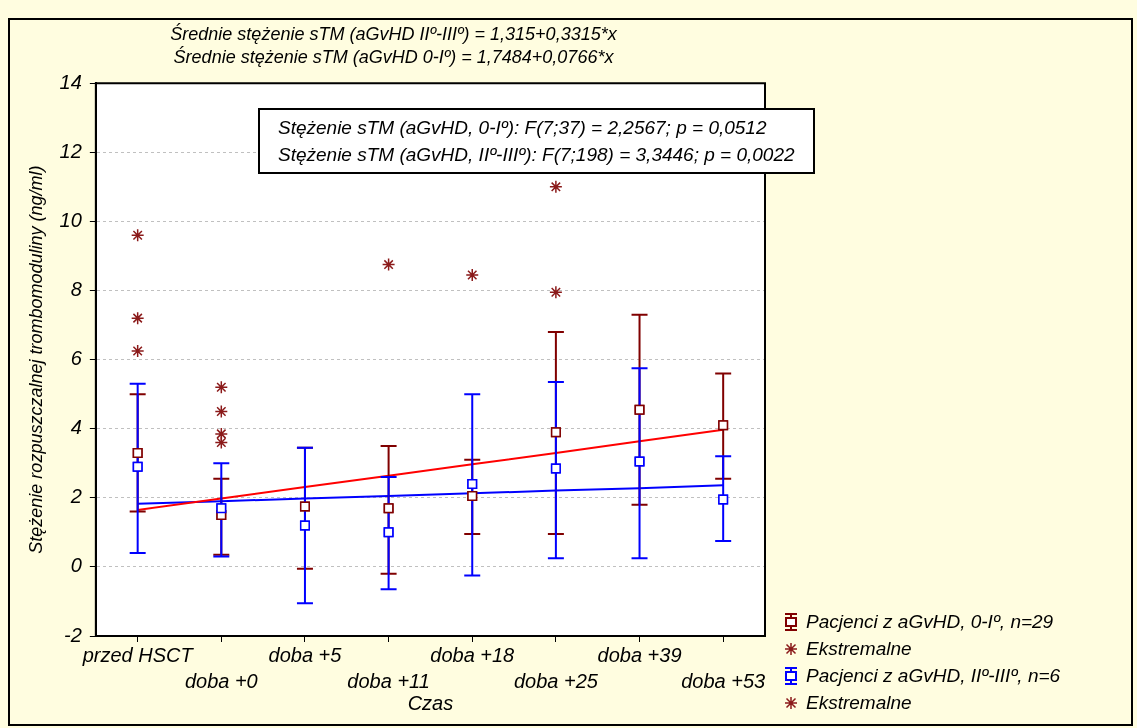 The image size is (1137, 728). I want to click on annotation: Stężenie sTM (aGvHD, IIº-IIIº): F(7;198) = 3,3446; p = 0,0022, so click(536, 155).